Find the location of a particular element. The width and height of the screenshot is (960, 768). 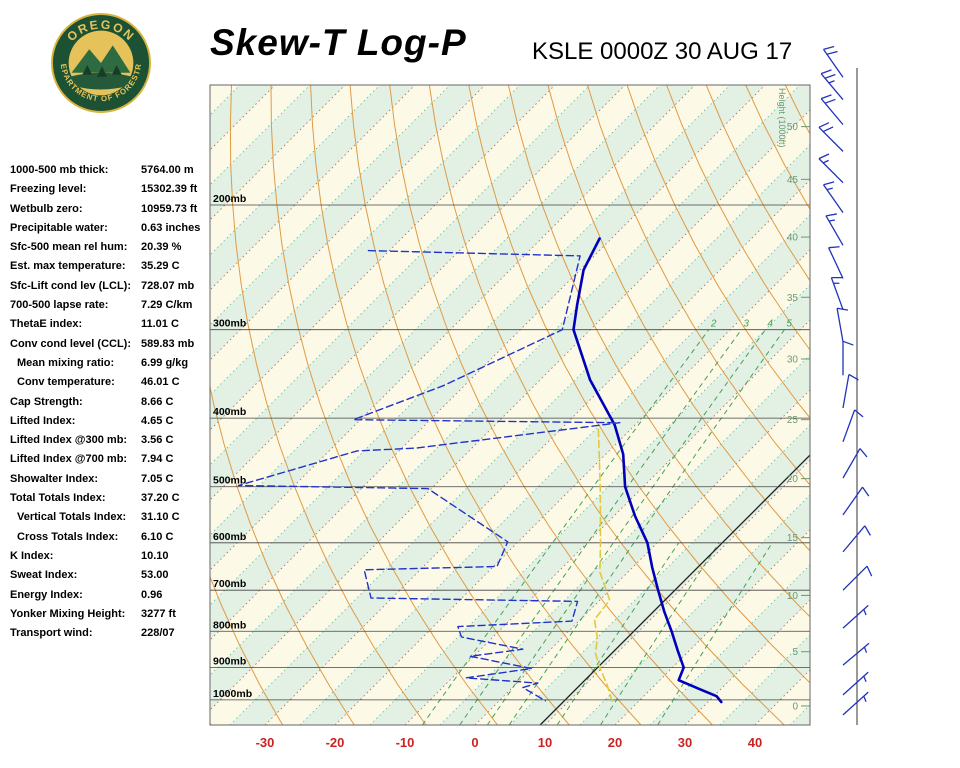

isotherm-line is located at coordinates (225, 100).